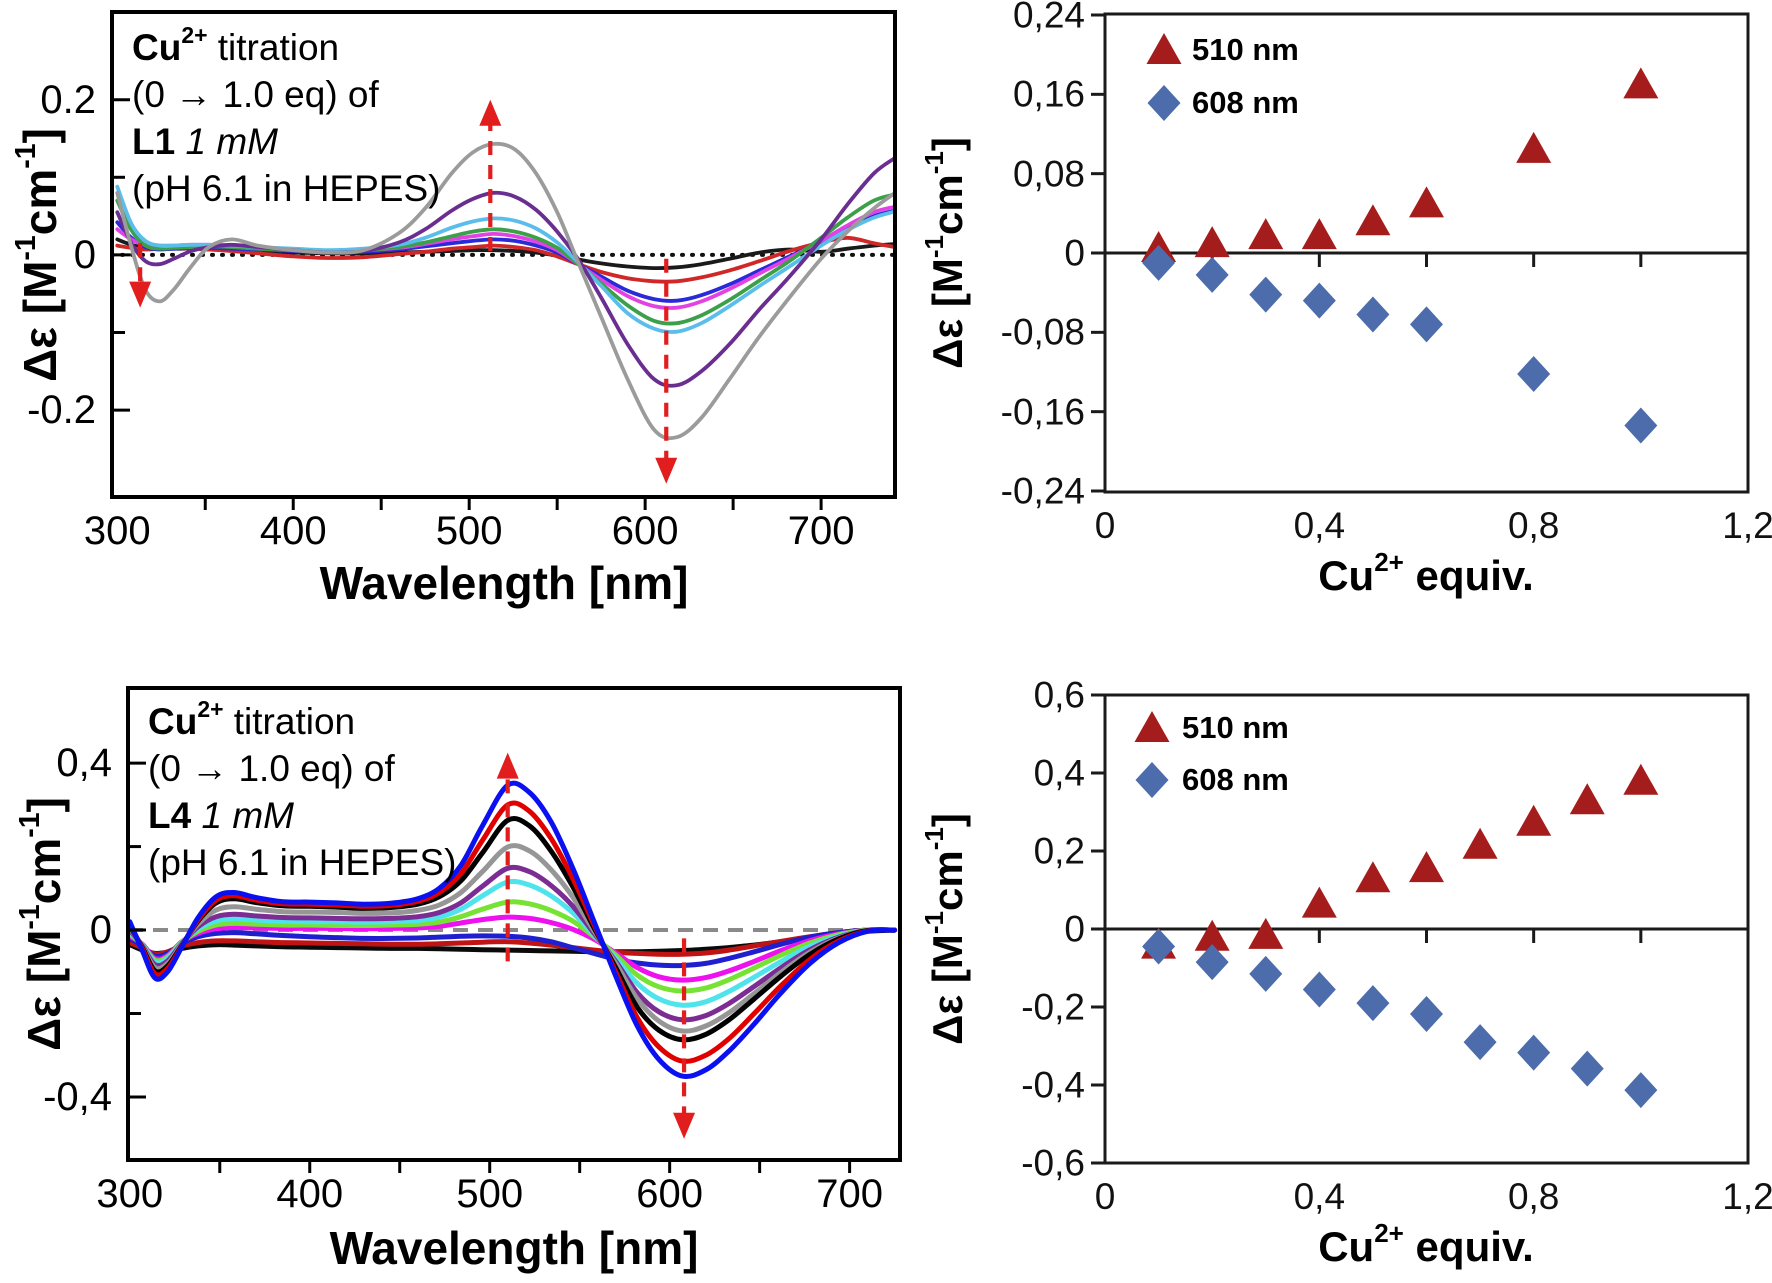 This screenshot has height=1283, width=1772. What do you see at coordinates (945, 929) in the screenshot?
I see `y-axis-title: Δε [M-1cm-1]` at bounding box center [945, 929].